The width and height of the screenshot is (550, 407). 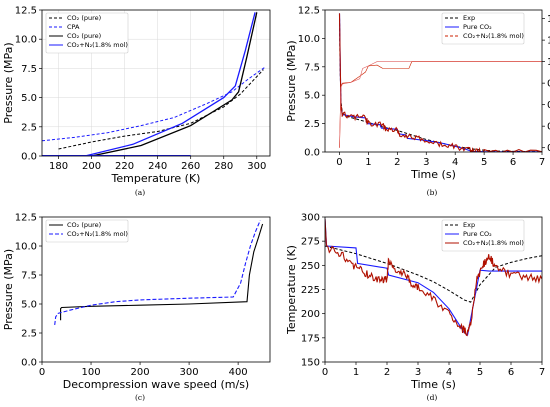 I want to click on x-axis-label: Temperature (K), so click(x=156, y=178).